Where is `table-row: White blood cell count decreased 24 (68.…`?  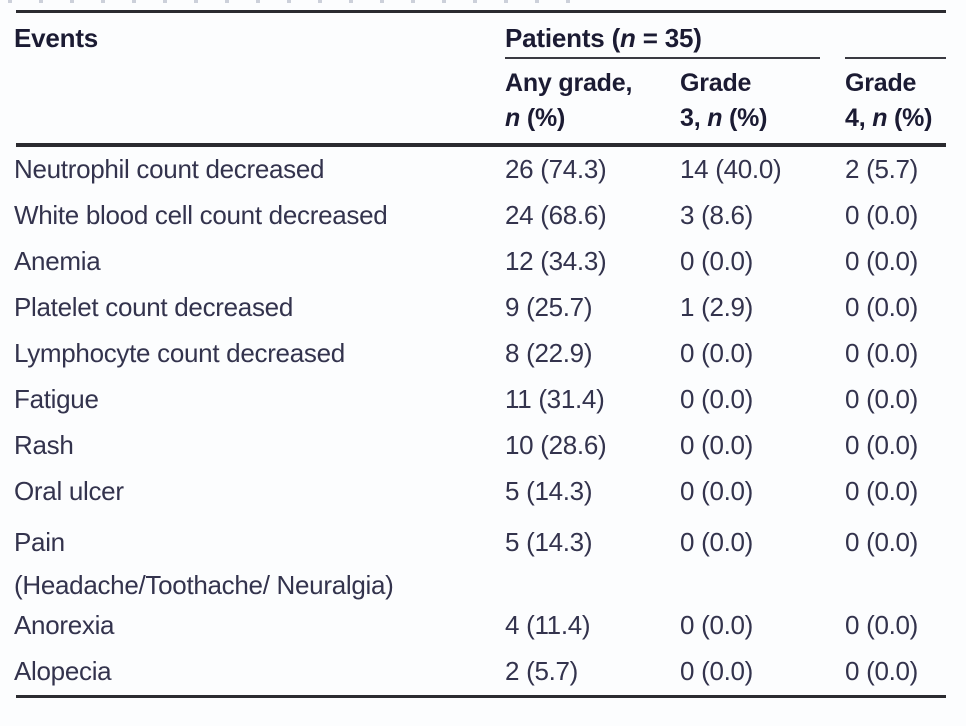
table-row: White blood cell count decreased 24 (68.… is located at coordinates (480, 216).